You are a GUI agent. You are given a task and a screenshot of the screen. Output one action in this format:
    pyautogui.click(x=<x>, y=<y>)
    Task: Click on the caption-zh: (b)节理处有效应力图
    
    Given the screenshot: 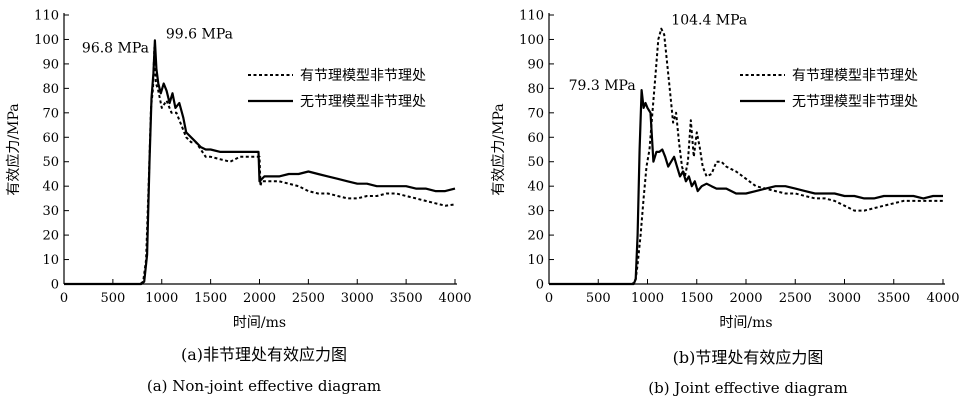 What is the action you would take?
    pyautogui.click(x=748, y=357)
    